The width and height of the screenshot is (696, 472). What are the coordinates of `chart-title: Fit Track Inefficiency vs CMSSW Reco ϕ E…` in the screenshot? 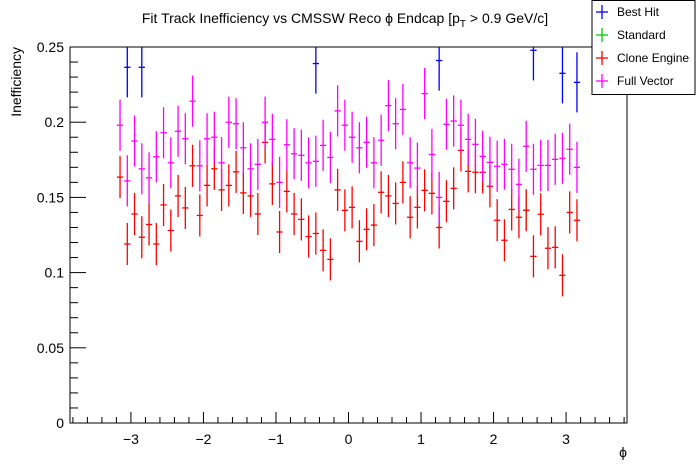 It's located at (345, 20).